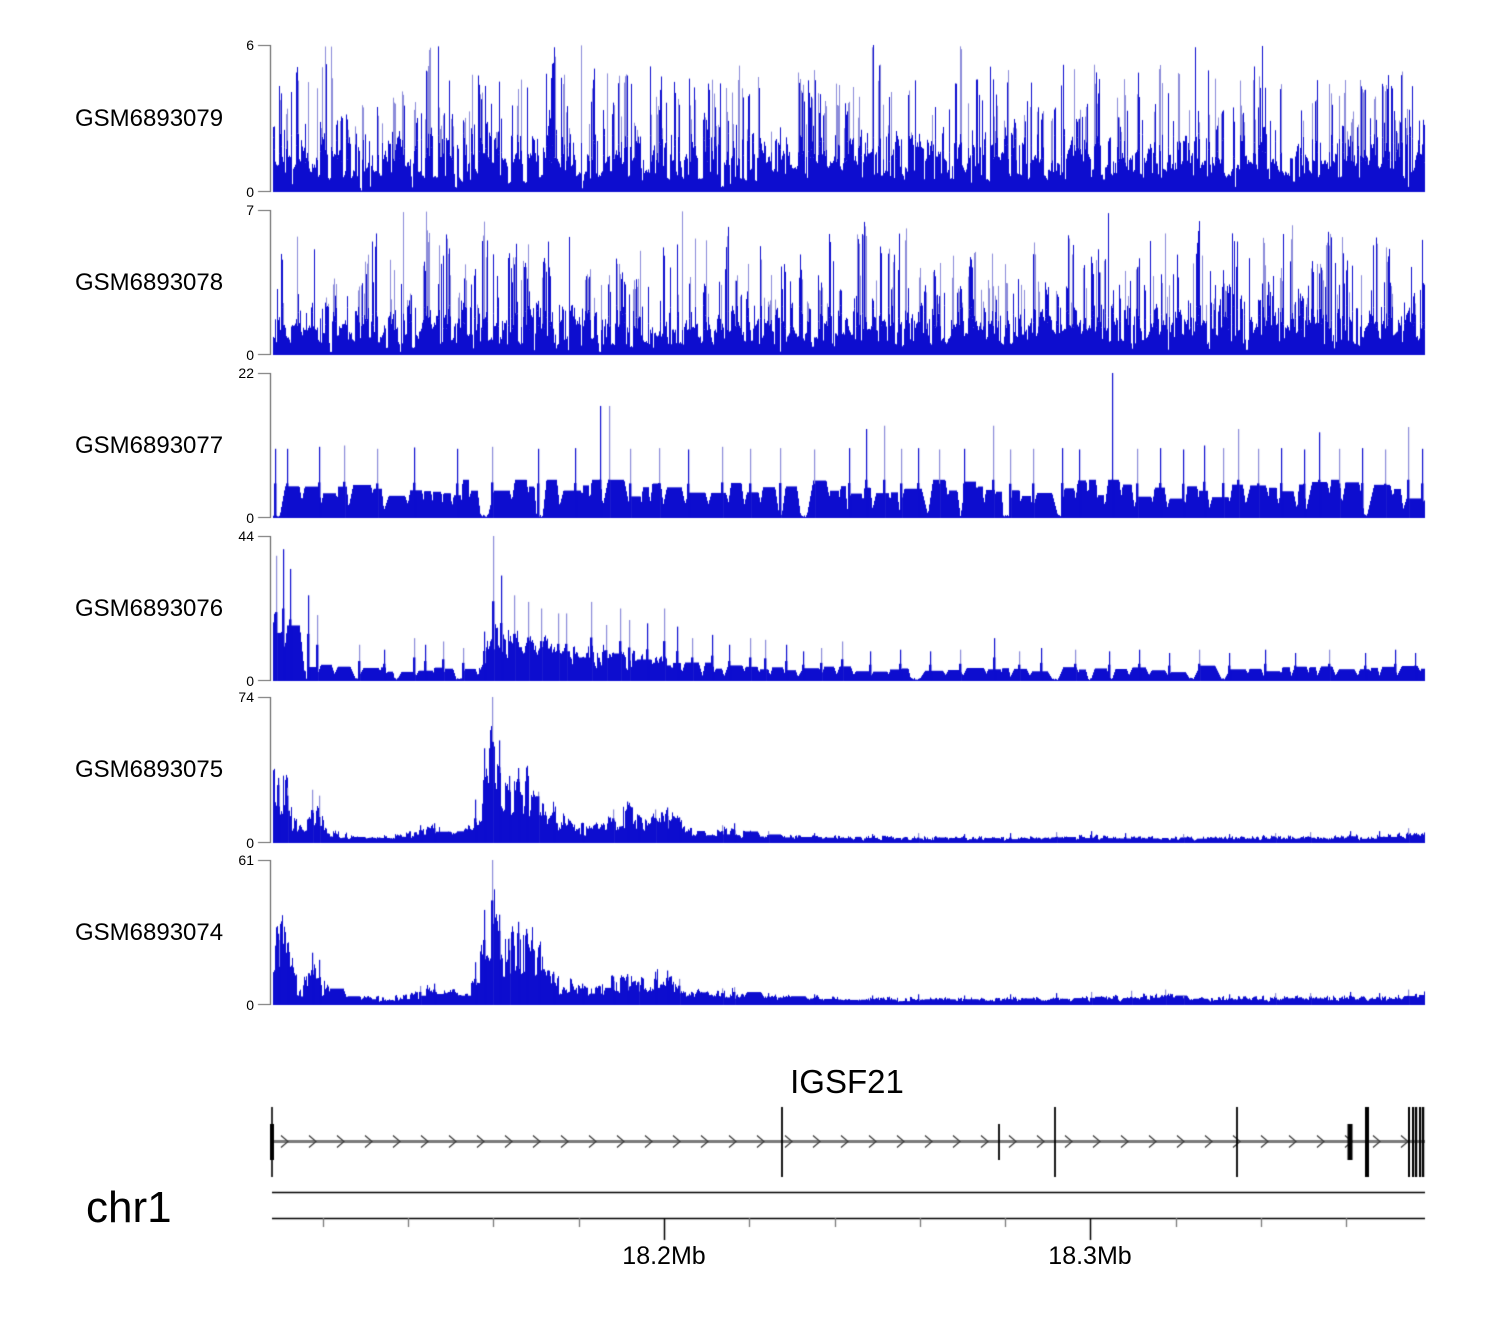 The width and height of the screenshot is (1500, 1320). I want to click on track-name-label: GSM6893076, so click(149, 608).